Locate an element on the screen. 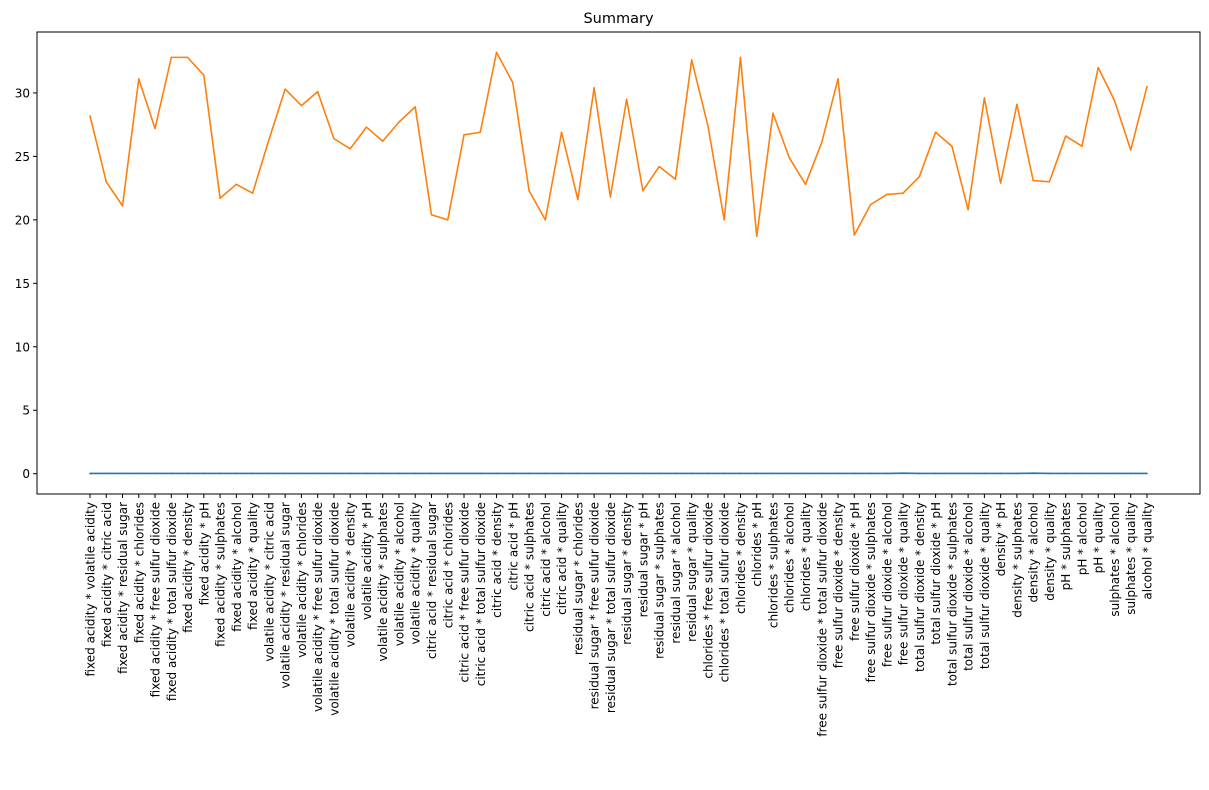 Image resolution: width=1209 pixels, height=790 pixels. x-tick-label: fixed acidity * chlorides is located at coordinates (139, 572).